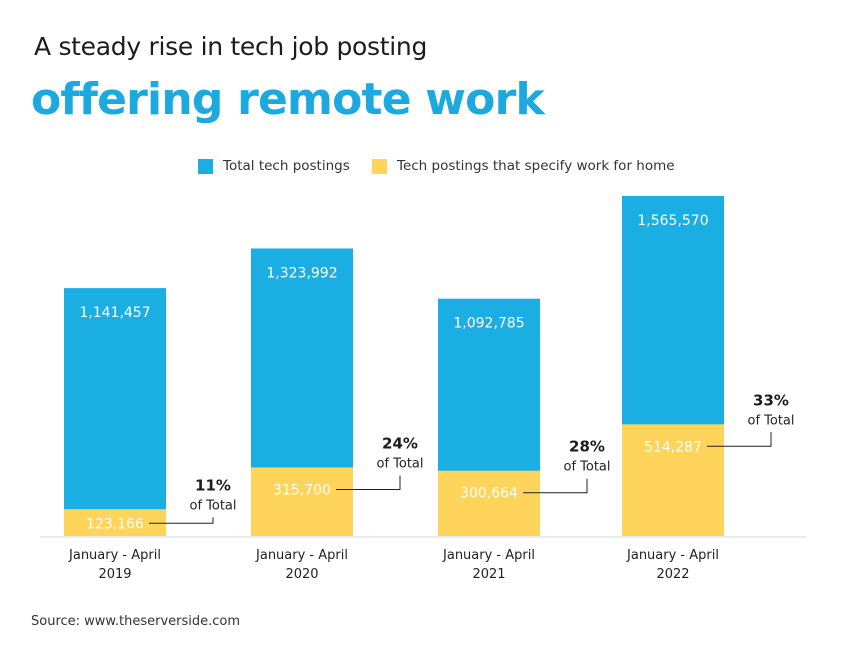 The width and height of the screenshot is (848, 662). What do you see at coordinates (379, 166) in the screenshot?
I see `legend-swatch-remote` at bounding box center [379, 166].